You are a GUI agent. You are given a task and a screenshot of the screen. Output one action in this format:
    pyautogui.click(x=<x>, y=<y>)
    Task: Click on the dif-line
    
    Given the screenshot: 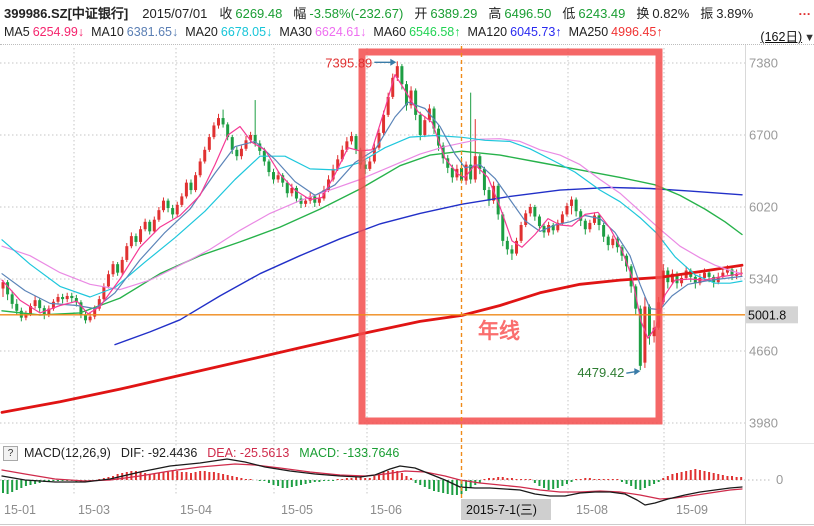 What is the action you would take?
    pyautogui.click(x=372, y=482)
    